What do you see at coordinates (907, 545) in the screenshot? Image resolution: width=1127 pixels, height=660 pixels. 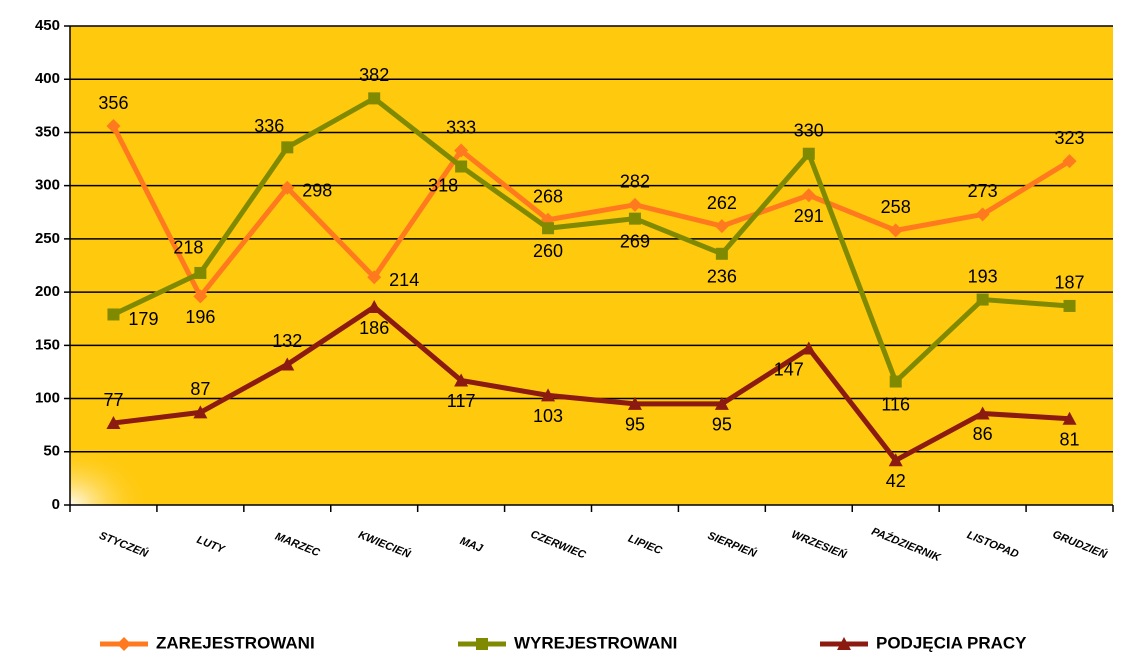 I see `x-tick-label: PAŹDZIERNIK` at bounding box center [907, 545].